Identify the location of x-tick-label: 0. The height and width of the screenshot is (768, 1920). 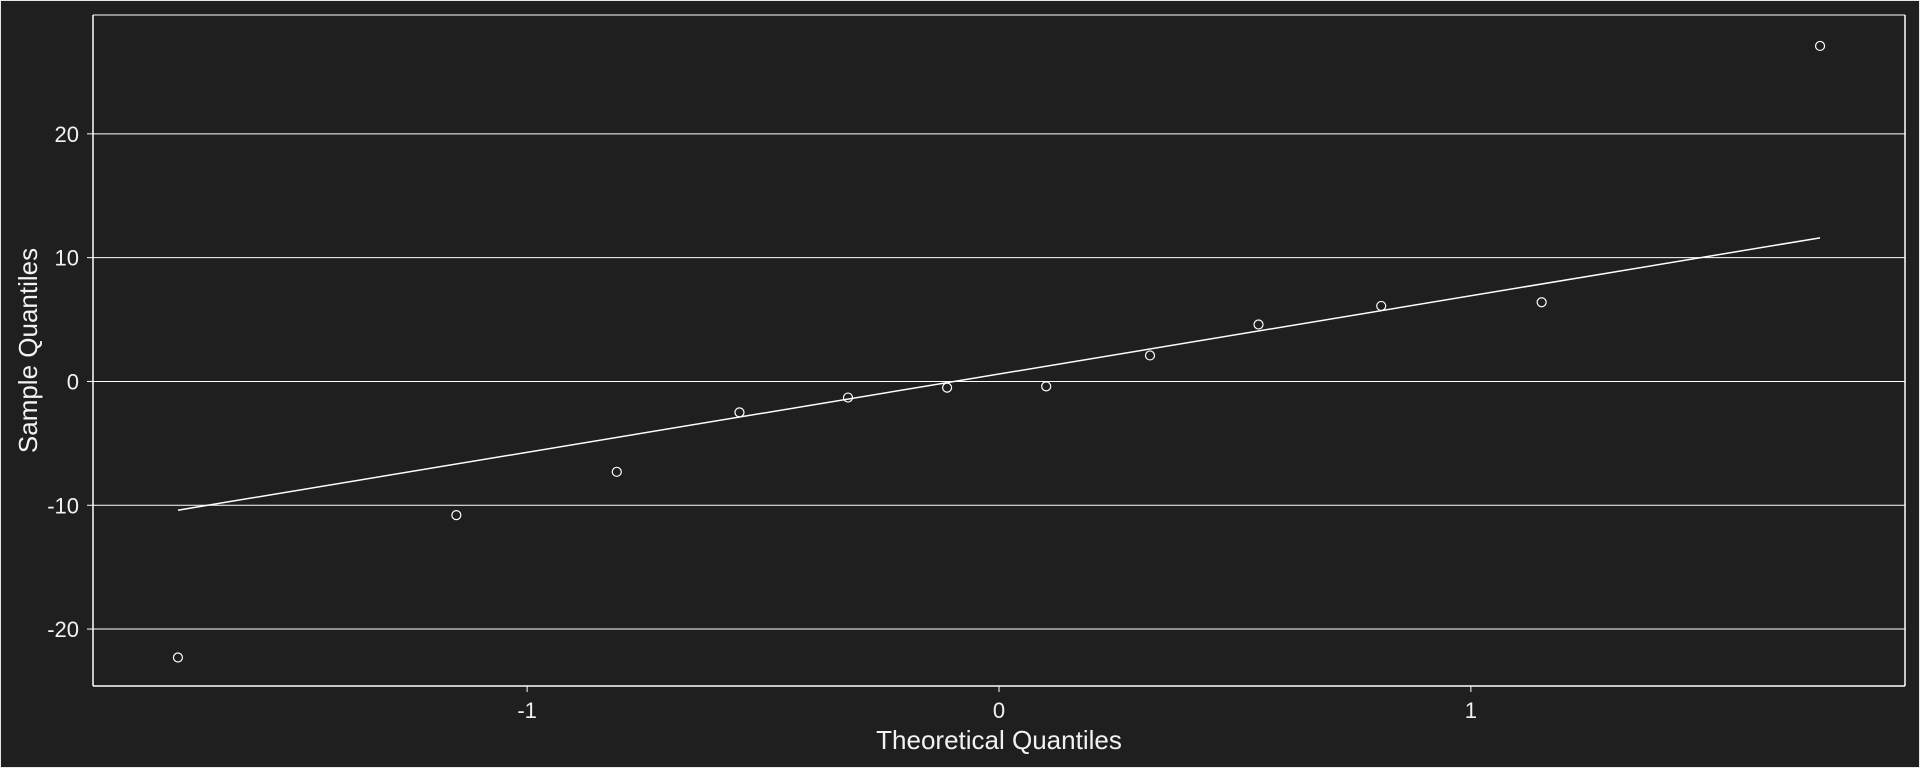
(999, 710).